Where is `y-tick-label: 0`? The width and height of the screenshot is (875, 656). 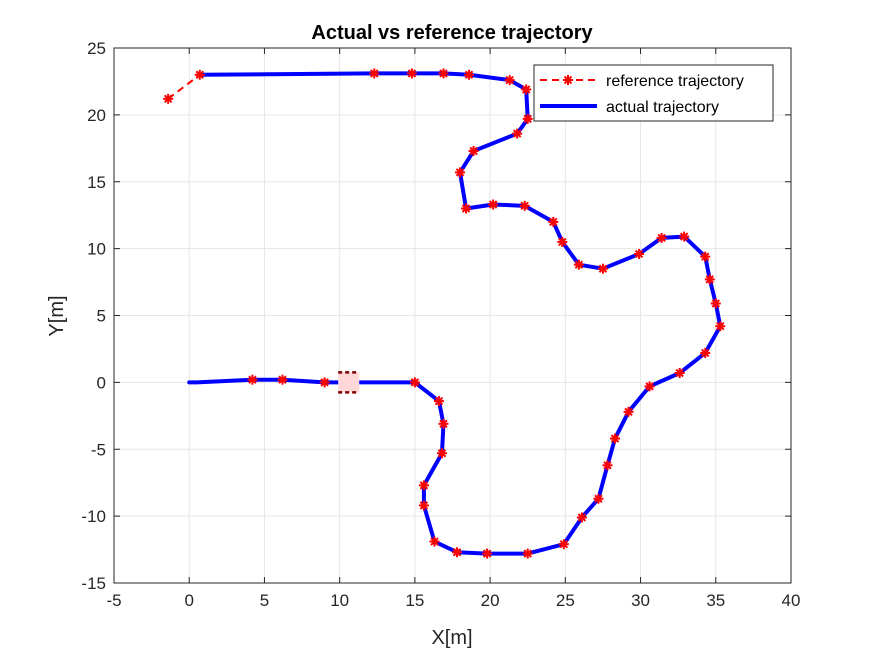
y-tick-label: 0 is located at coordinates (101, 382).